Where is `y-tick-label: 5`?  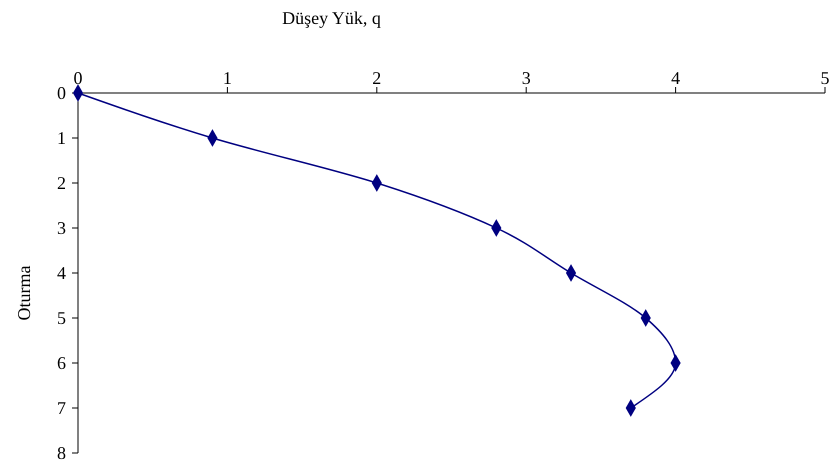
y-tick-label: 5 is located at coordinates (61, 318).